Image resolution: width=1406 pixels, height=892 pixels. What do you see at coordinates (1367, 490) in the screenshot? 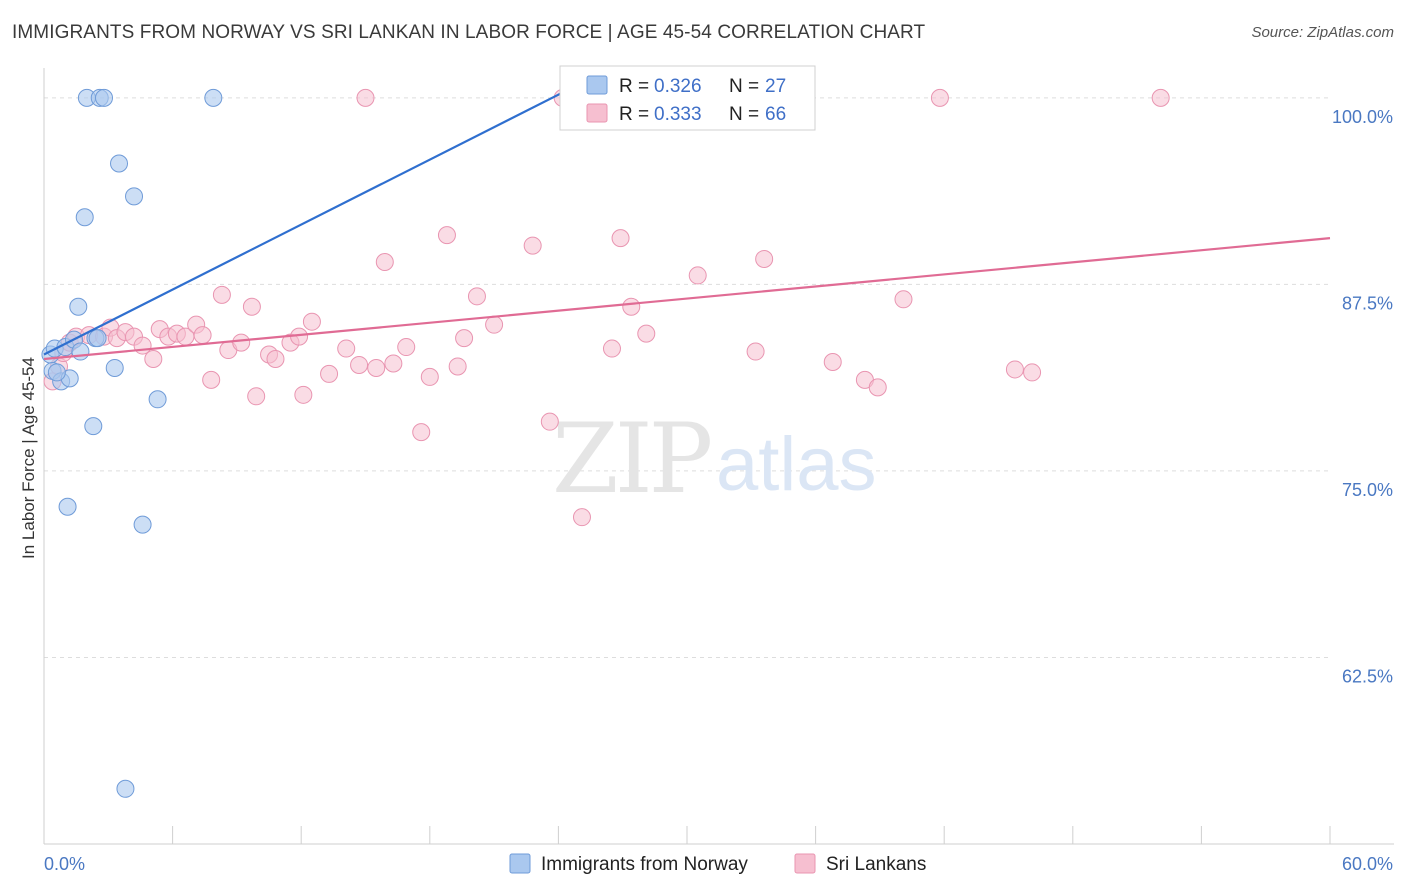
I see `y-tick-label: 75.0%` at bounding box center [1367, 490].